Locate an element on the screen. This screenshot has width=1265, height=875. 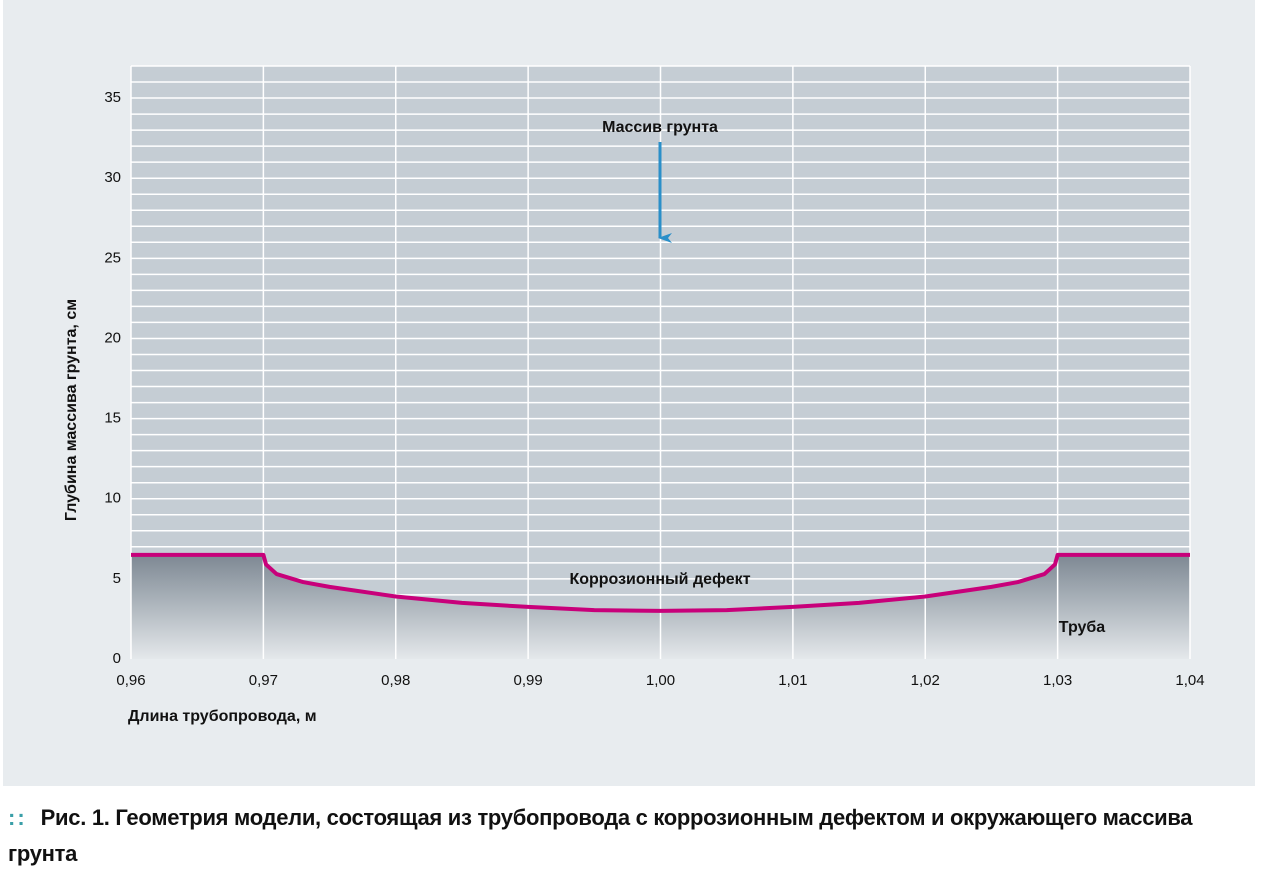
y-tick-label: 5 is located at coordinates (117, 578).